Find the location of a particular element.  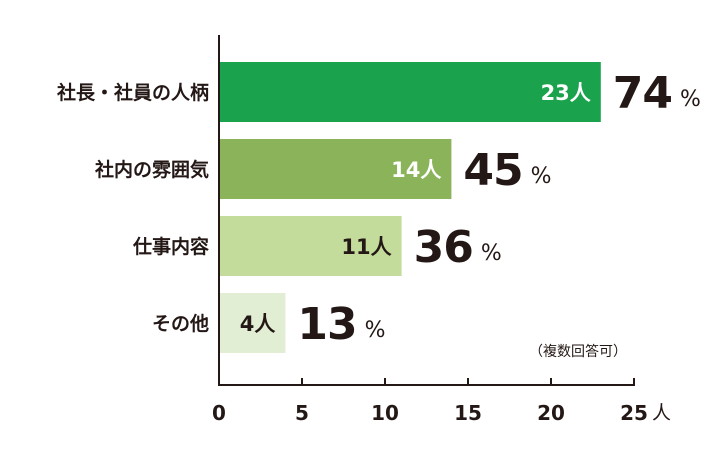

bar-value-label-3: 4人 is located at coordinates (258, 324).